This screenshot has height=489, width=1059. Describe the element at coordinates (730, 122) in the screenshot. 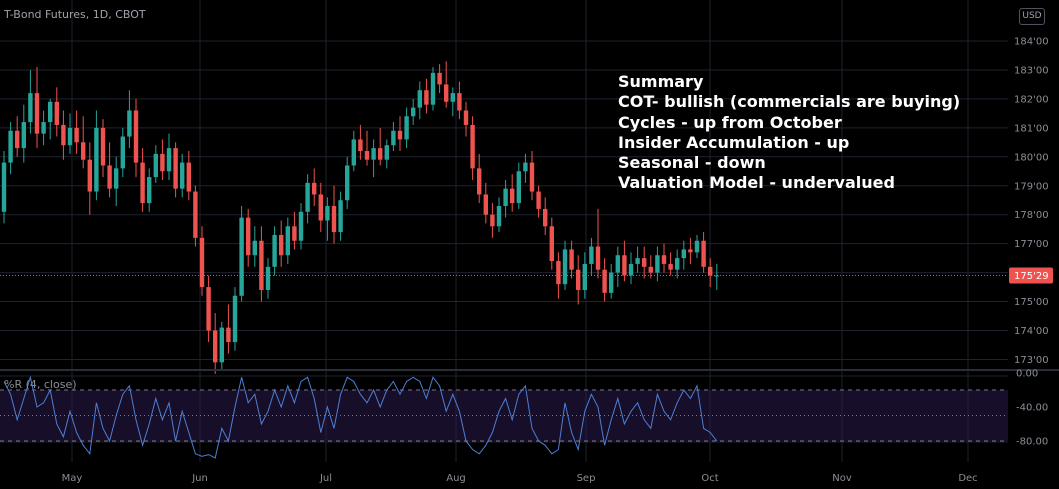

I see `summary-line-cycles: Cycles - up from October` at that location.